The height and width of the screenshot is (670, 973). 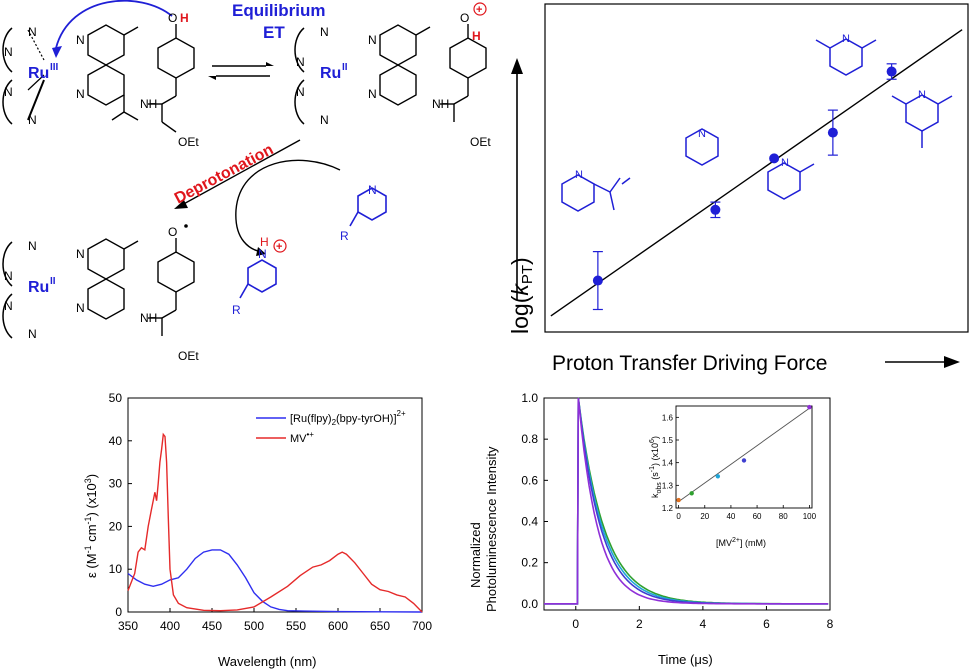 I want to click on abs-xtick-label-1: 400, so click(x=170, y=626).